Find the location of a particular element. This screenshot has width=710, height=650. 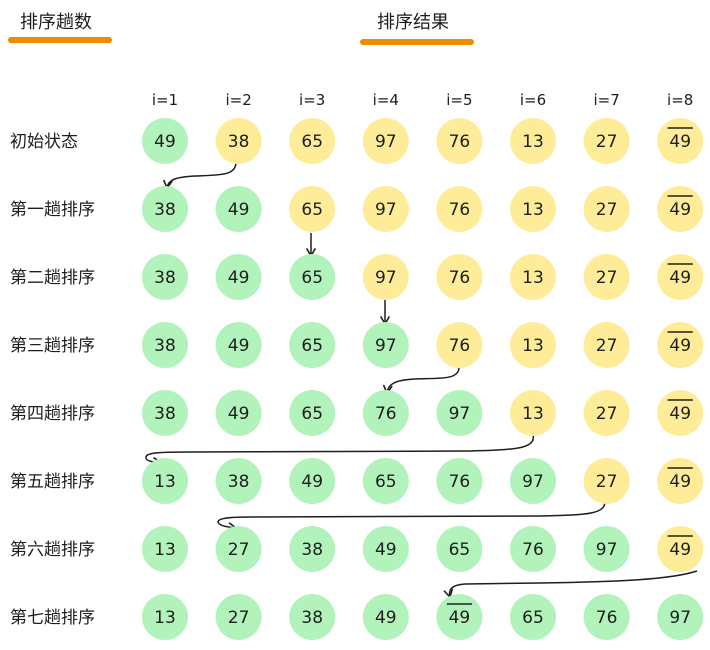

left-title: 排序趟数 is located at coordinates (56, 22).